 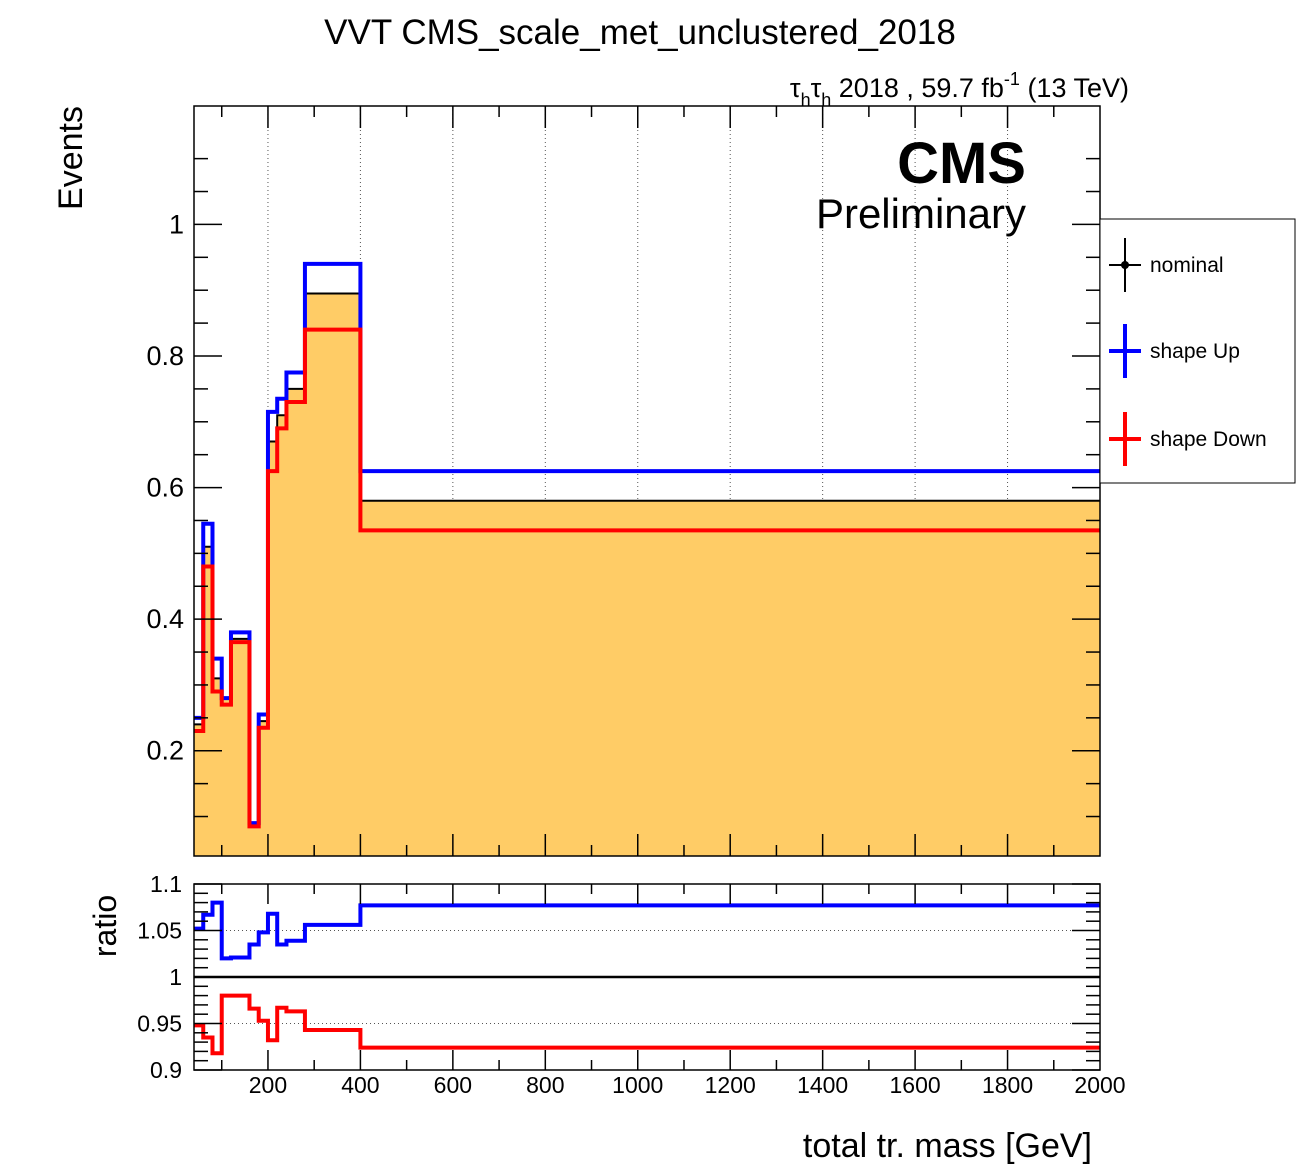 I want to click on legend-label: nominal, so click(x=1187, y=265).